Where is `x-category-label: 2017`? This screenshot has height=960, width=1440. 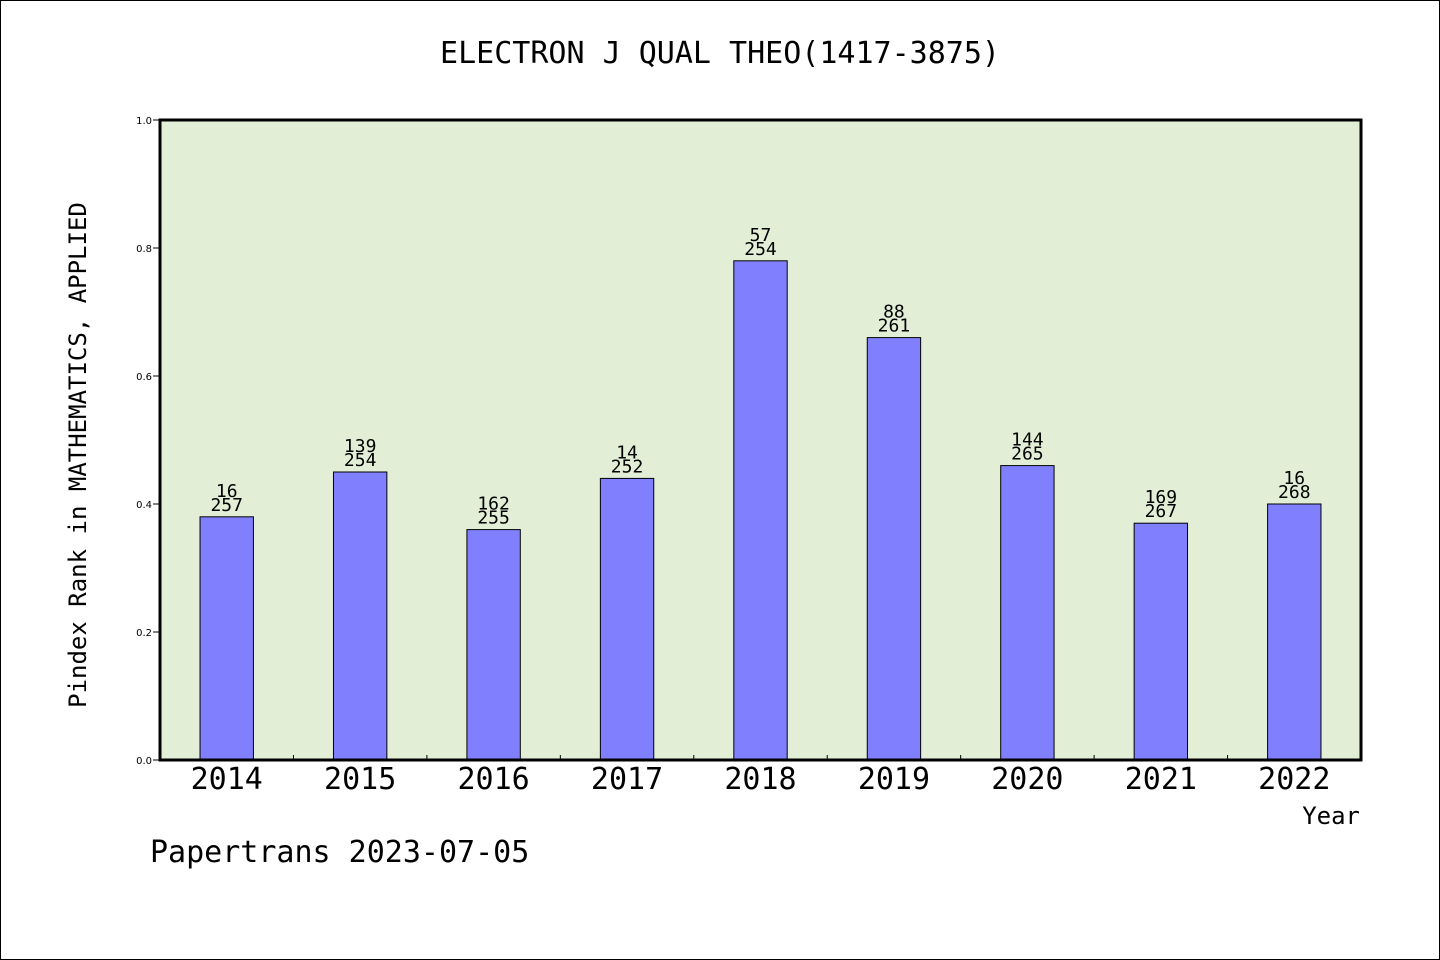
x-category-label: 2017 is located at coordinates (627, 779).